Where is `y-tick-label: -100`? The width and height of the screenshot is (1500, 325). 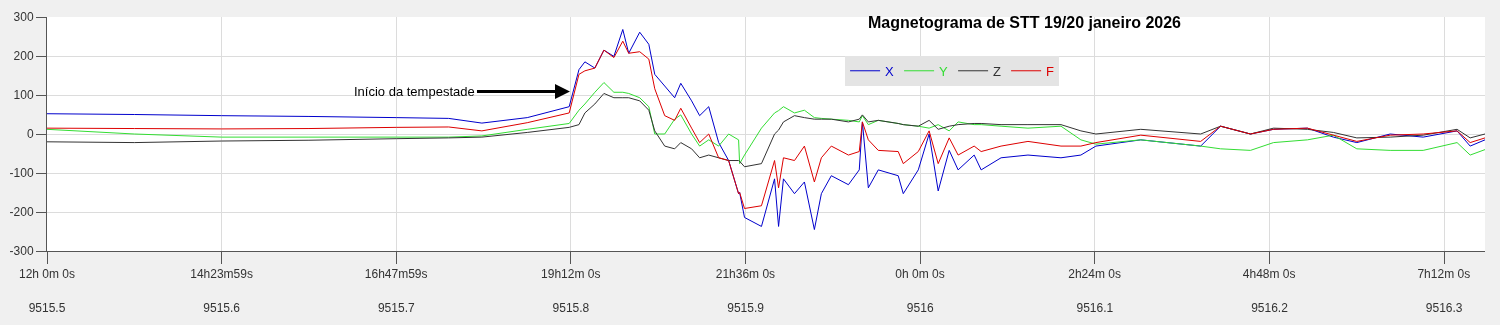
y-tick-label: -100 is located at coordinates (21, 173).